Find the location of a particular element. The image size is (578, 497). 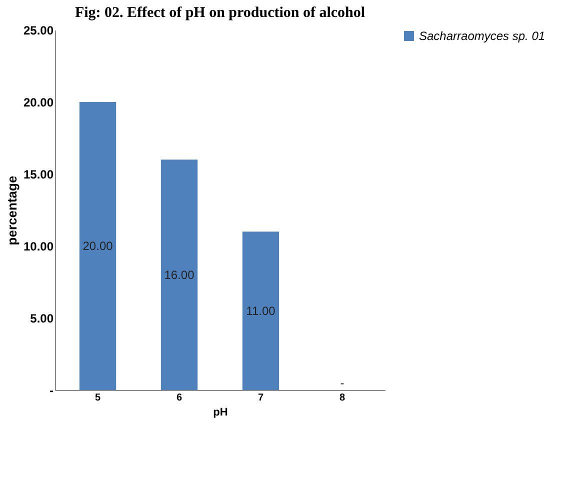

y-tick-label: 10.00 is located at coordinates (38, 247).